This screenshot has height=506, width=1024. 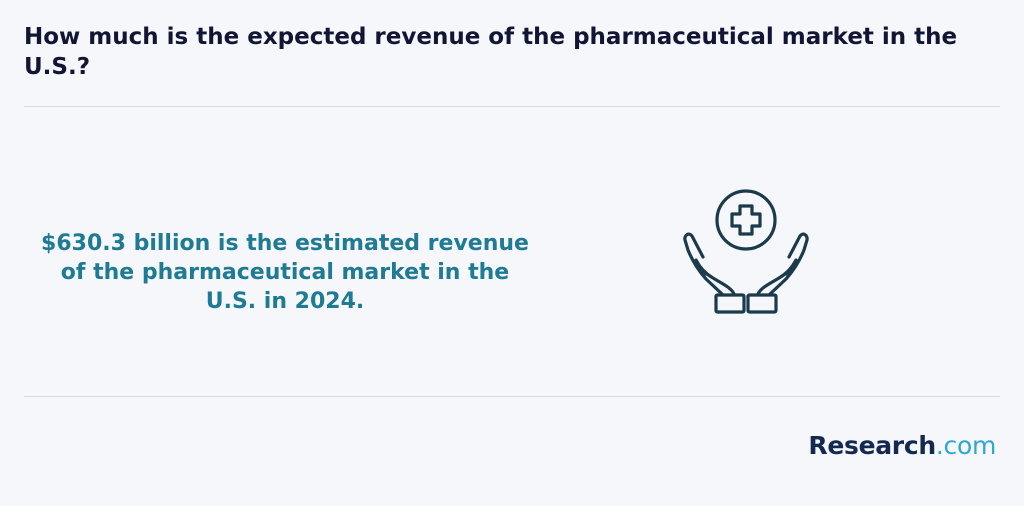 I want to click on medical-circle, so click(x=746, y=220).